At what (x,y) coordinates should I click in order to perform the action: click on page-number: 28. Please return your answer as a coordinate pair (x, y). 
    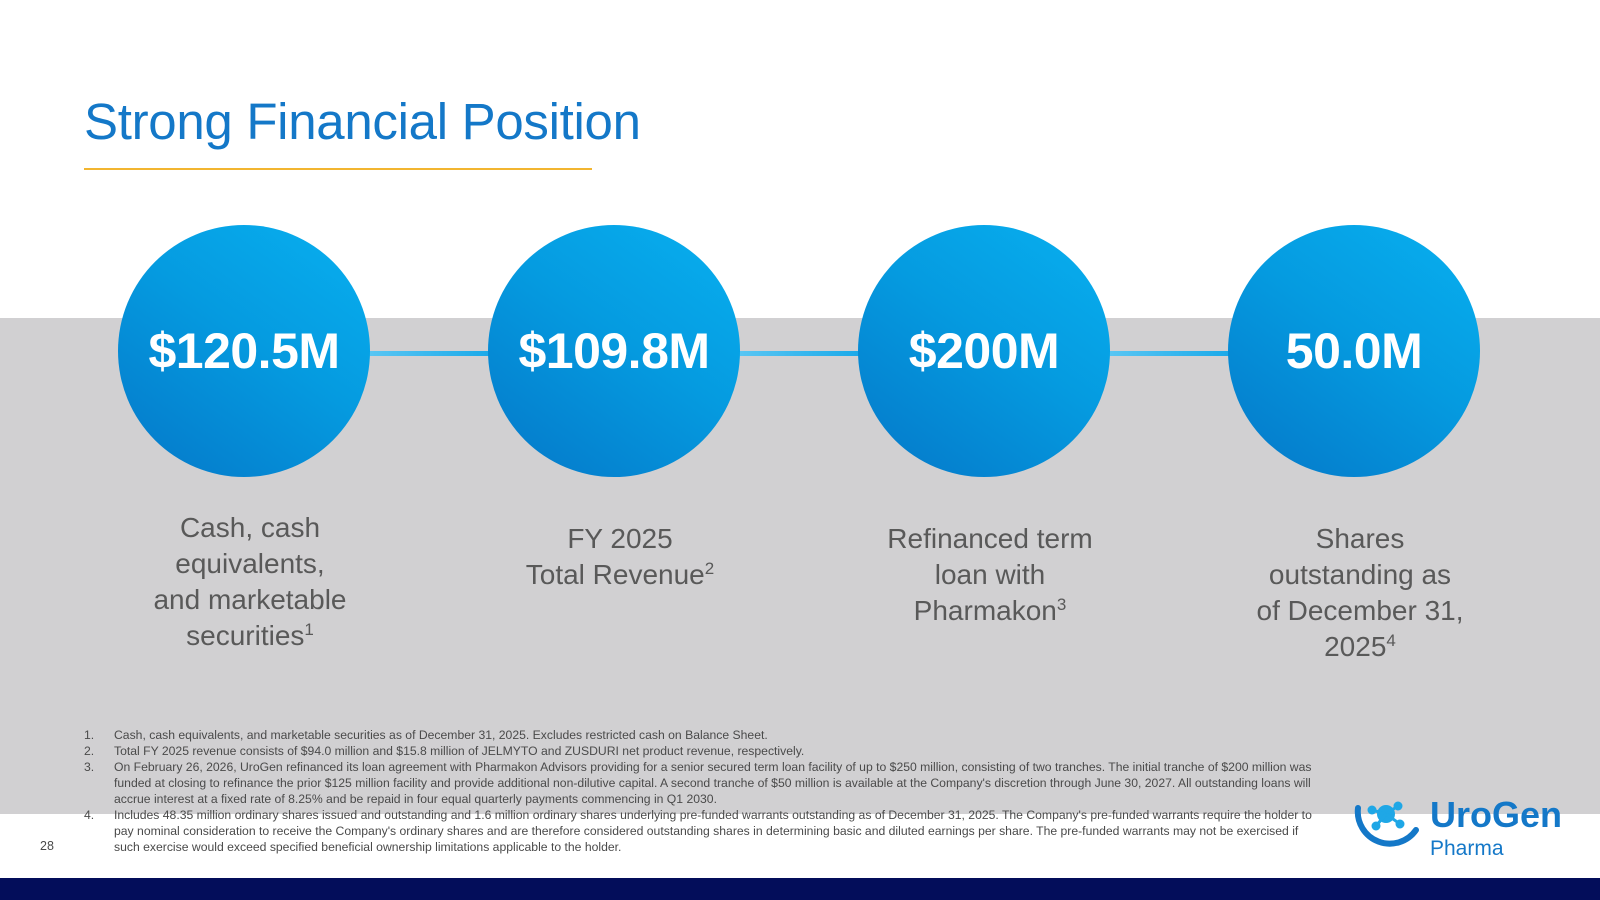
    Looking at the image, I should click on (47, 846).